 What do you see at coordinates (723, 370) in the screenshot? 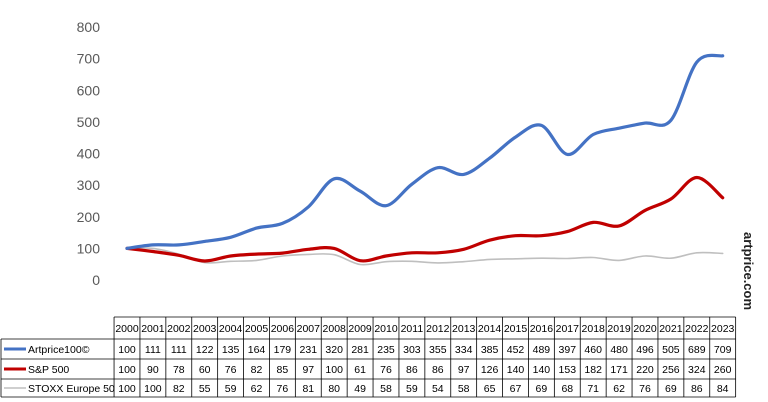
I see `table-cell: 260` at bounding box center [723, 370].